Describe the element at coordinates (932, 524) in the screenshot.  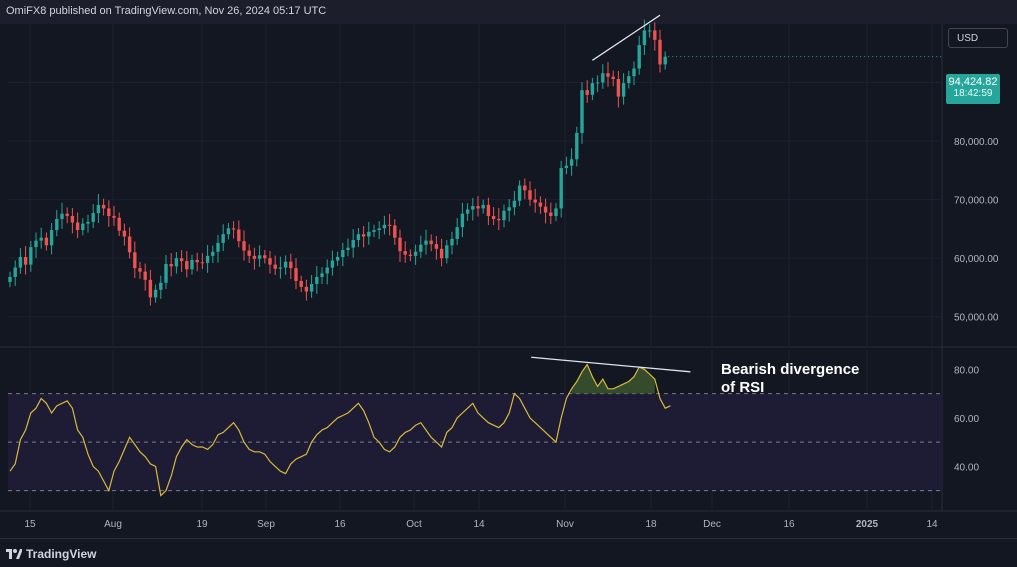
I see `x-tick-label: 14` at that location.